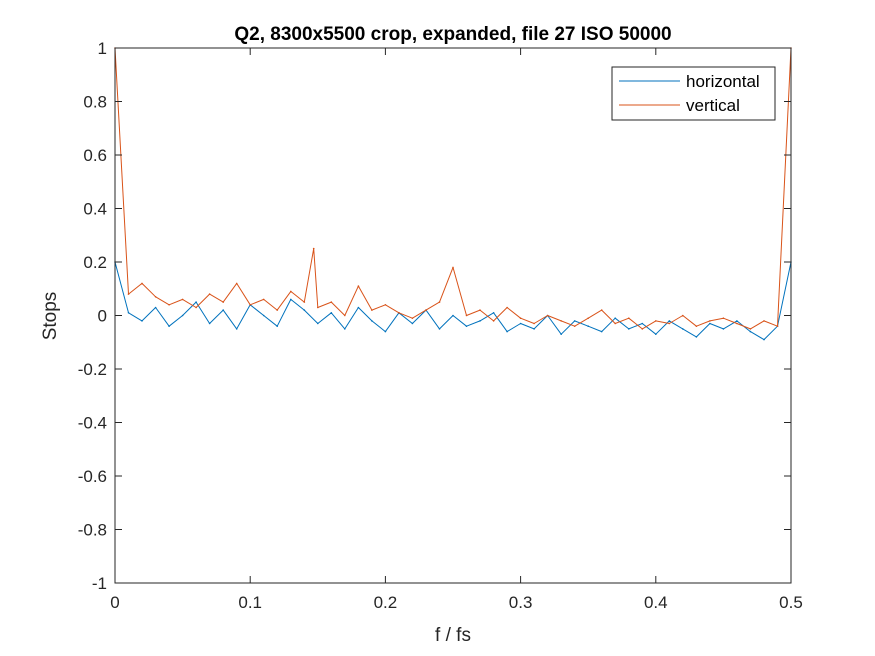 The height and width of the screenshot is (656, 875). I want to click on y-tick-label: 0.6, so click(95, 155).